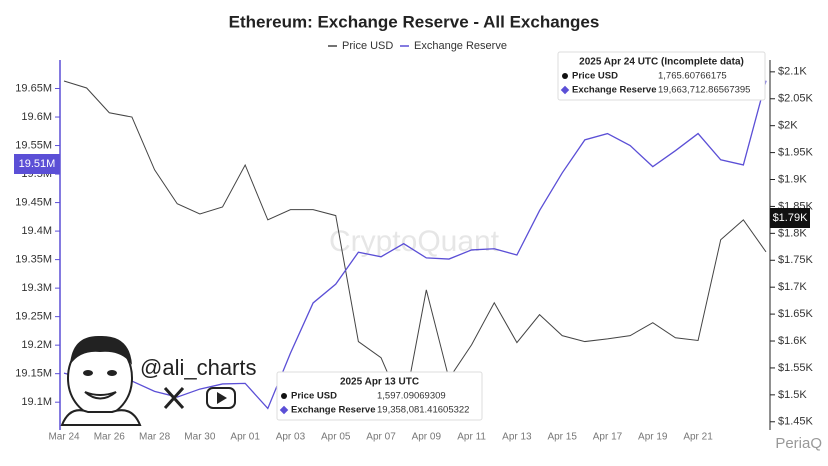 This screenshot has width=828, height=466. What do you see at coordinates (796, 422) in the screenshot?
I see `y2-tick-label: $1.45K` at bounding box center [796, 422].